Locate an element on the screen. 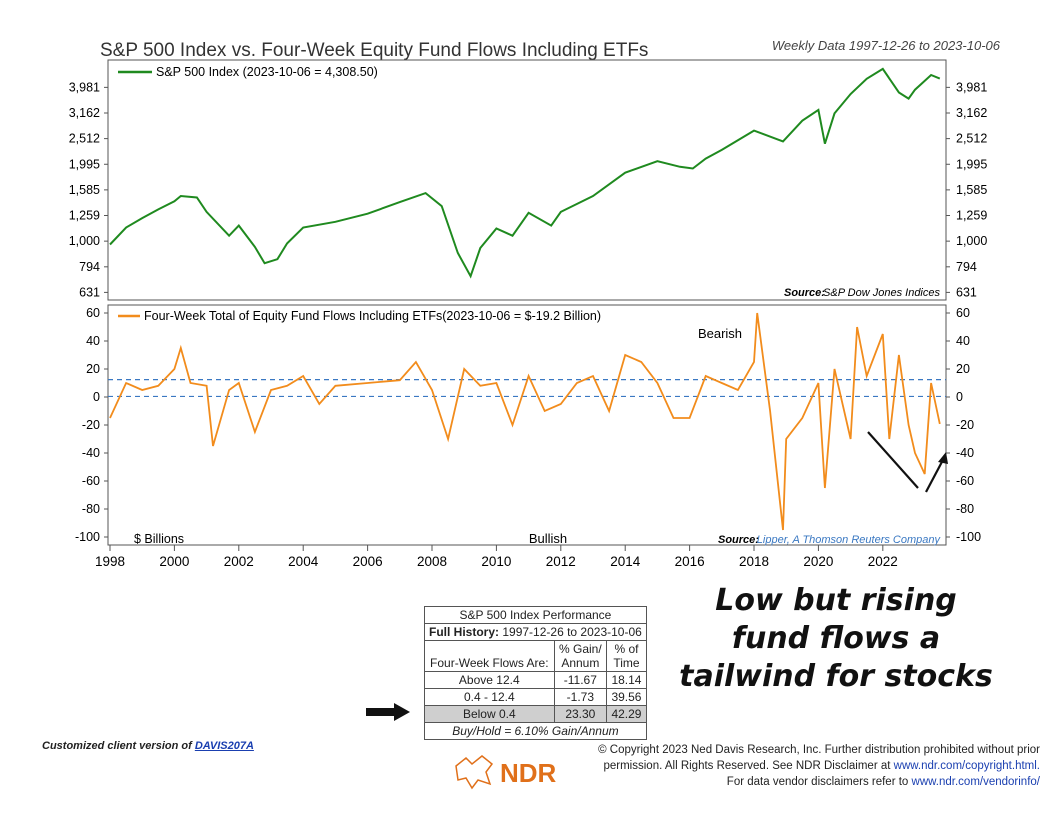  ndr-logo: NDR is located at coordinates (512, 772).